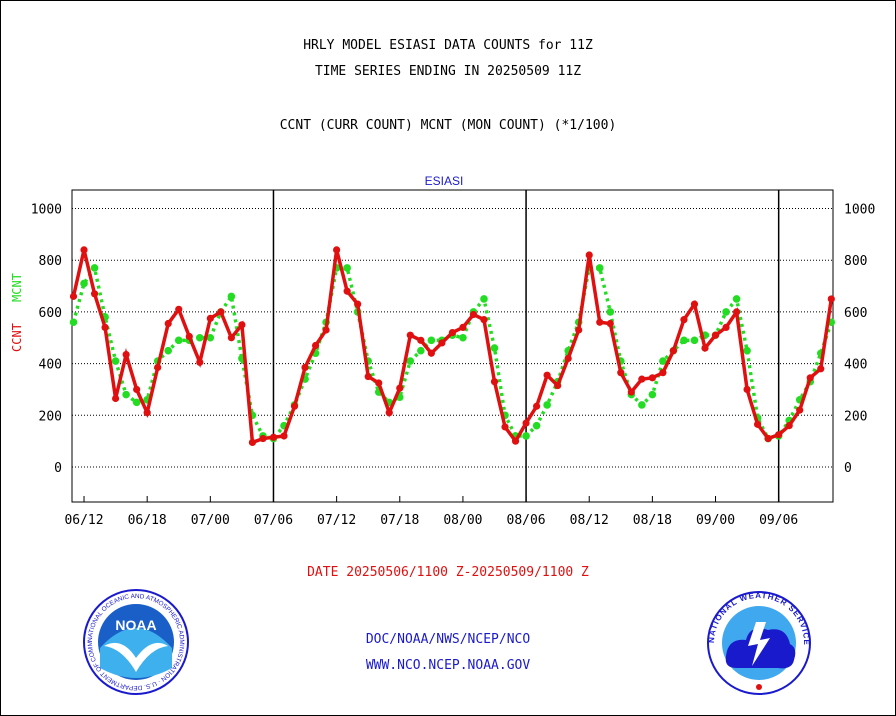  Describe the element at coordinates (855, 365) in the screenshot. I see `ytick-label-right: 400` at that location.